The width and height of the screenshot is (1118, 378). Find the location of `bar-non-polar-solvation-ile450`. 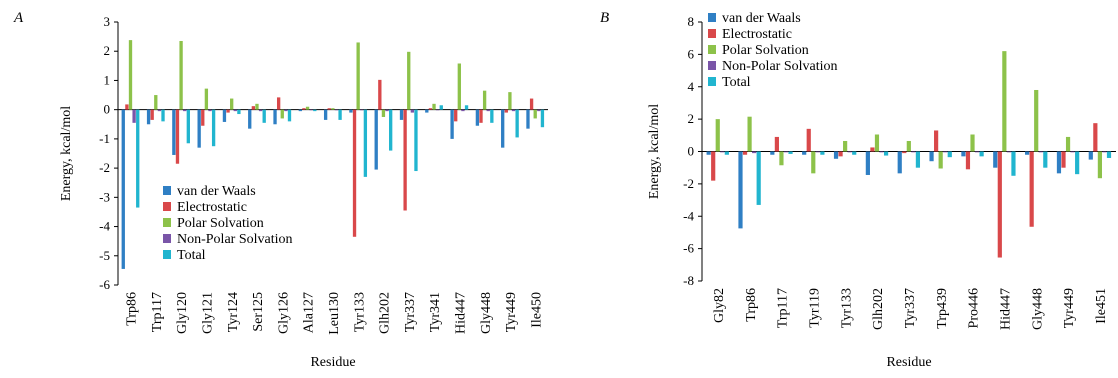

bar-non-polar-solvation-ile450 is located at coordinates (539, 110).